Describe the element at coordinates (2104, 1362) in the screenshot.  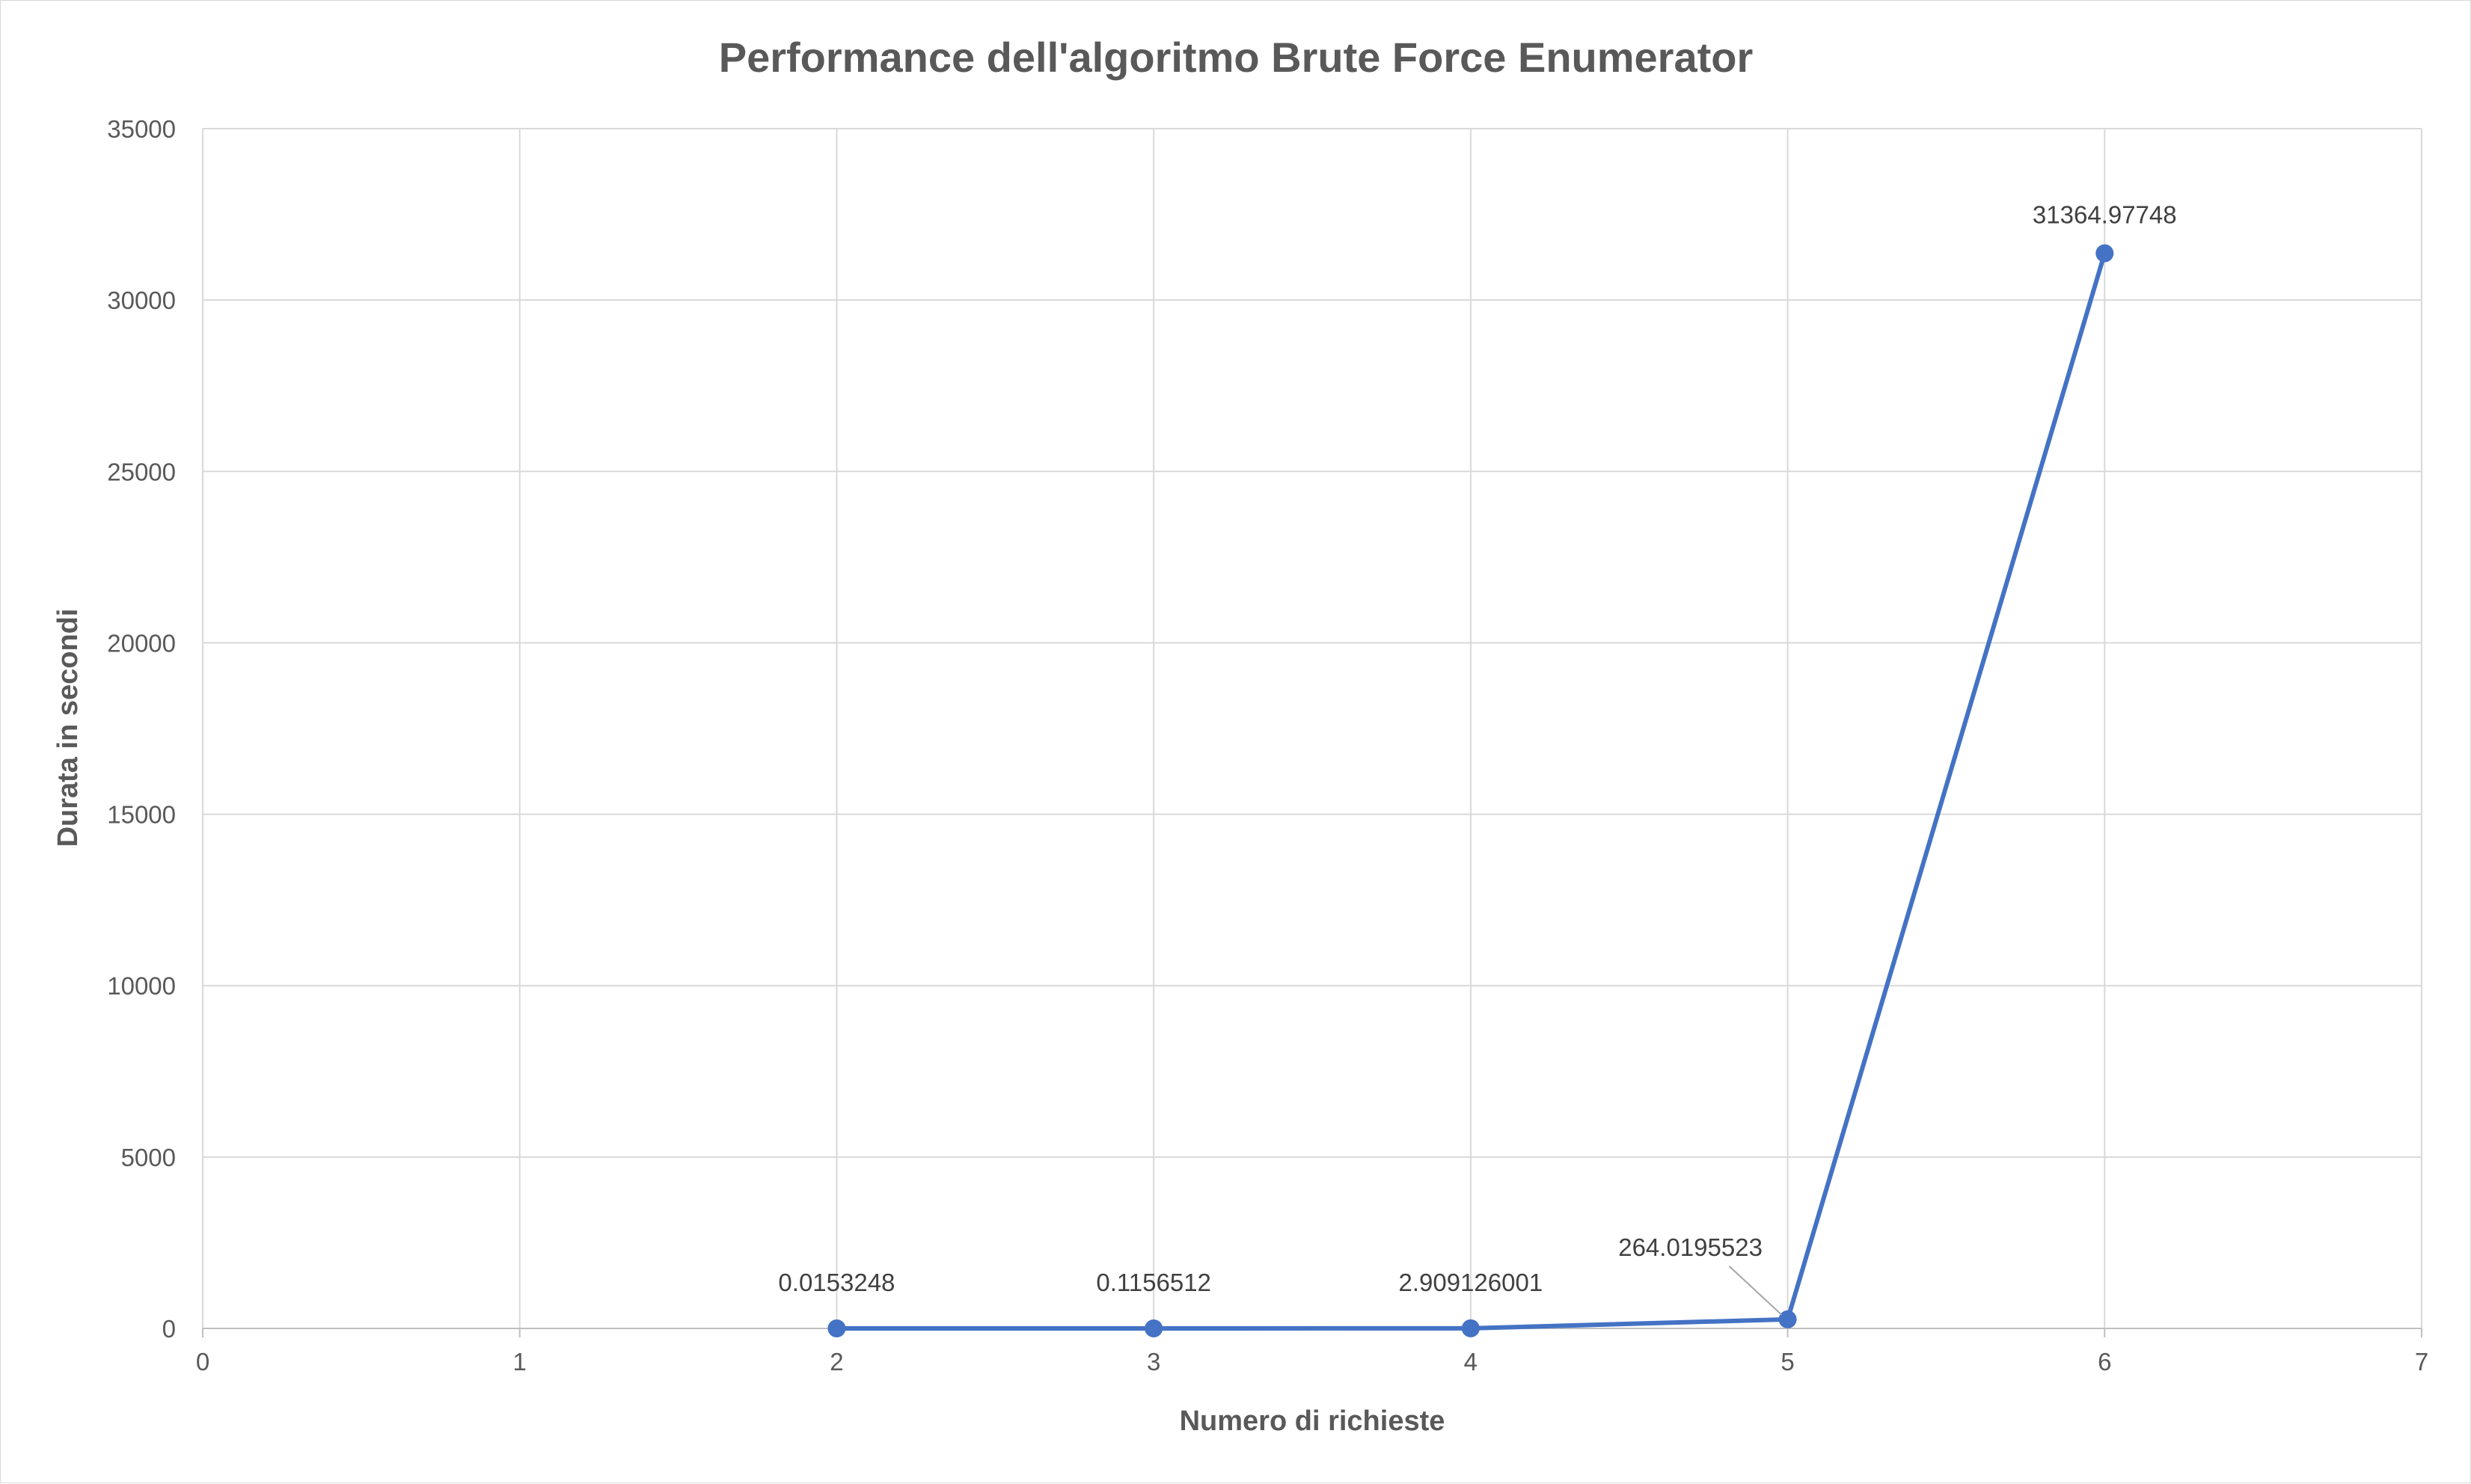
I see `x-tick-label: 6` at that location.